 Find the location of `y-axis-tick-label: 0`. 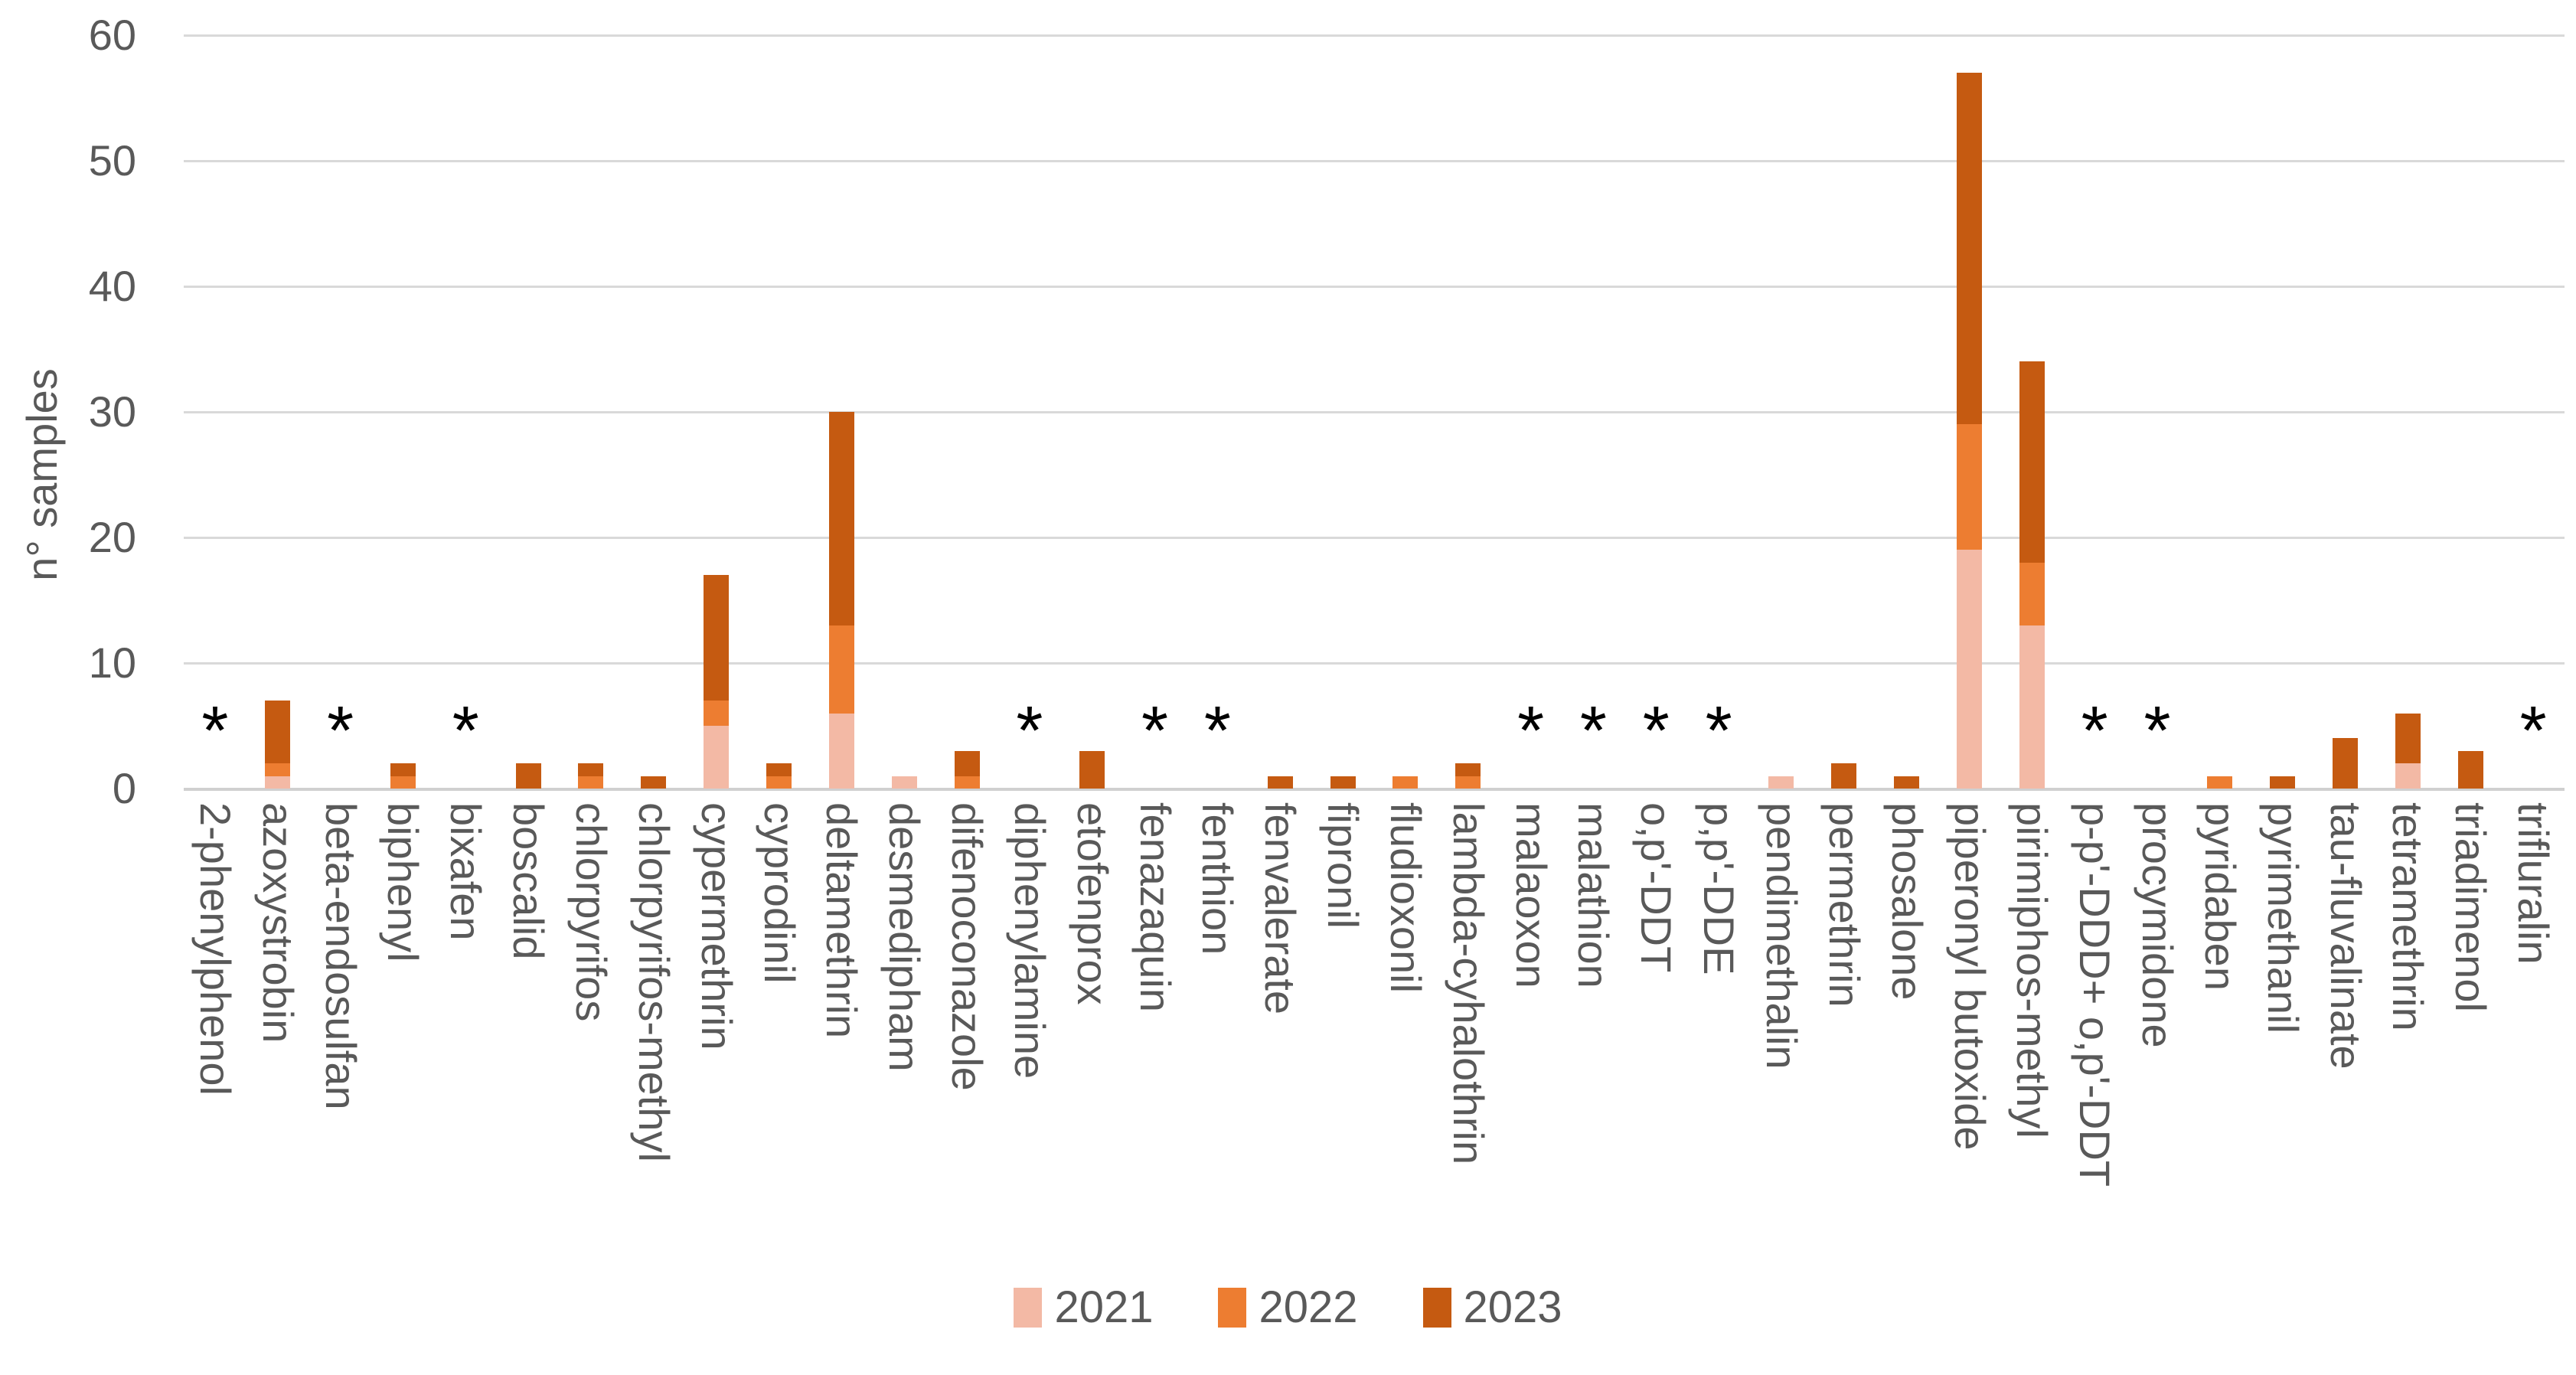

y-axis-tick-label: 0 is located at coordinates (124, 788).